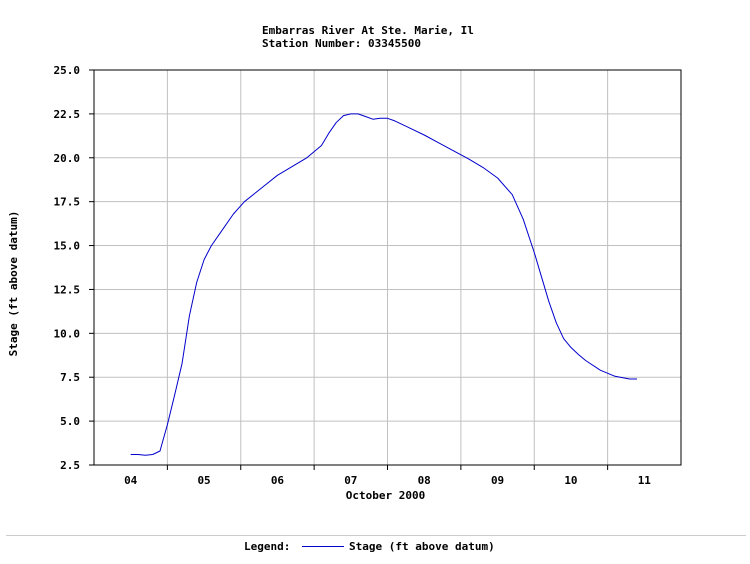 The height and width of the screenshot is (564, 750). What do you see at coordinates (387, 476) in the screenshot?
I see `x-axis-ticks: 04 05 06 07 08 09 10 11` at bounding box center [387, 476].